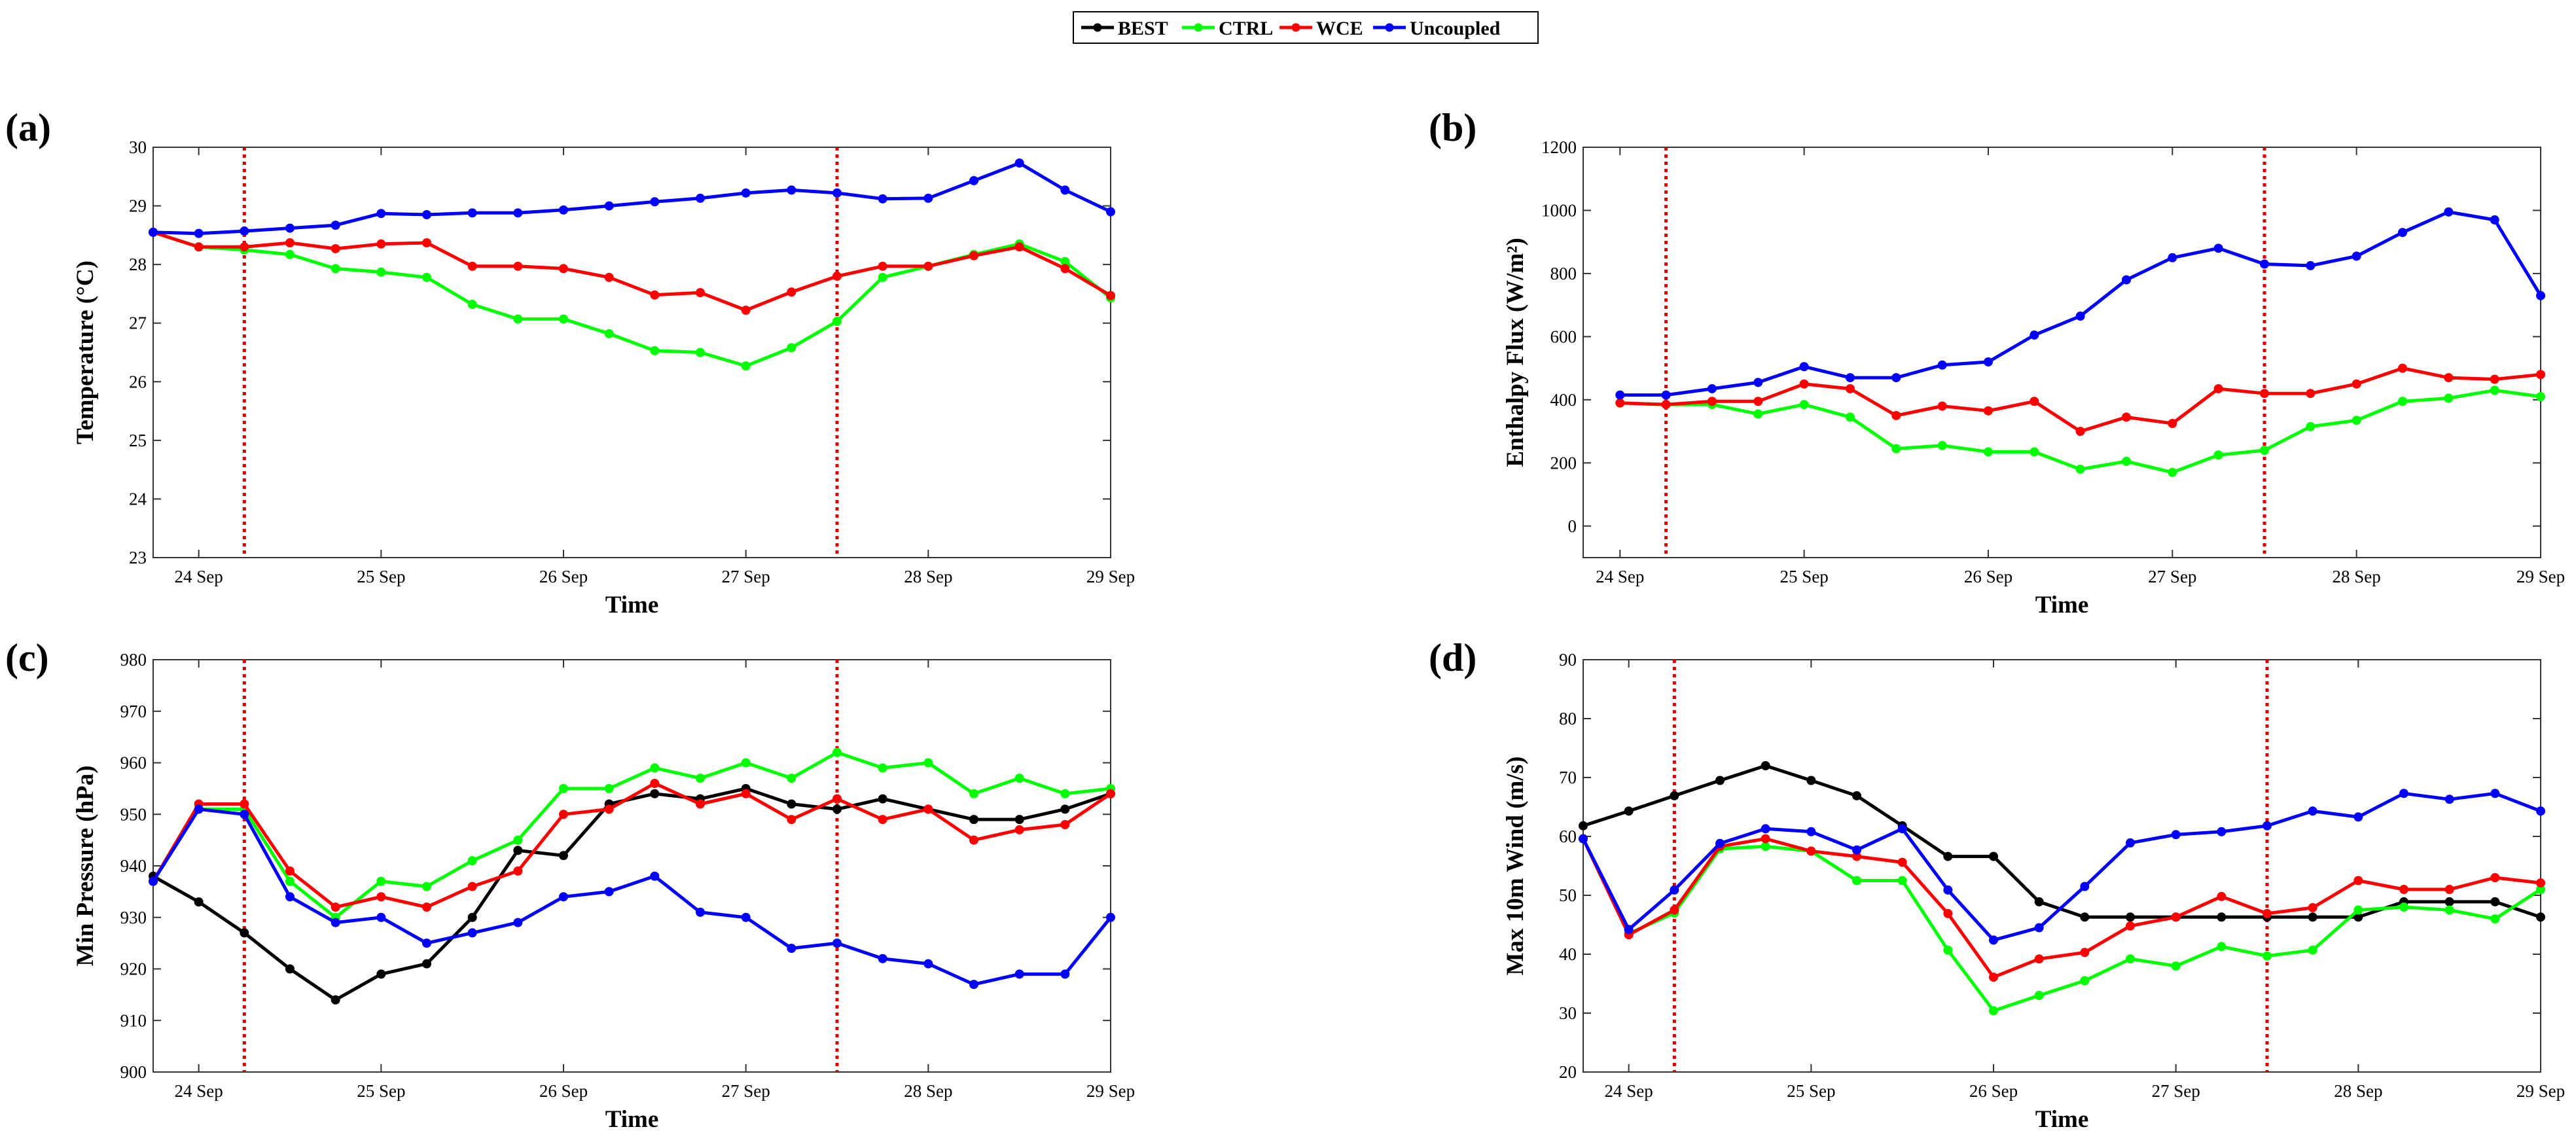 This screenshot has width=2576, height=1144. What do you see at coordinates (1568, 895) in the screenshot?
I see `y-tick-label: 50` at bounding box center [1568, 895].